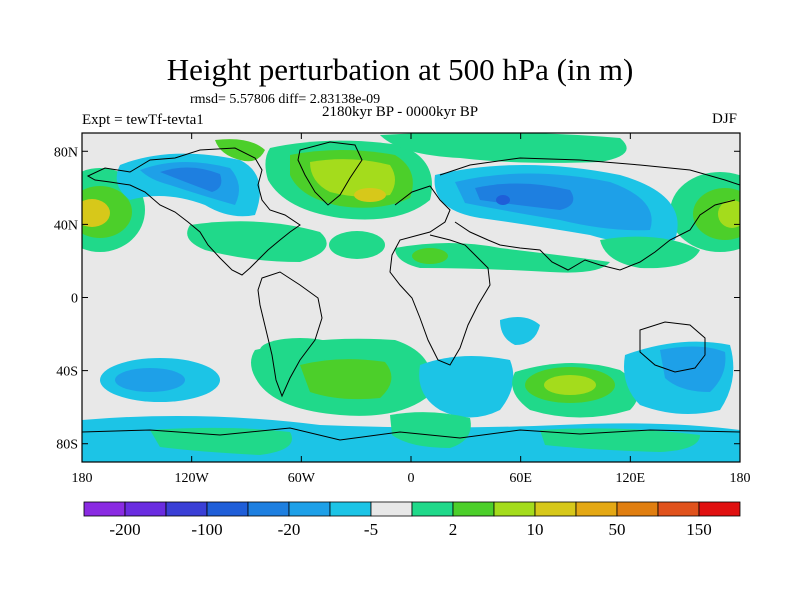 Image resolution: width=800 pixels, height=600 pixels. I want to click on anomaly-south-indian-west, so click(466, 387).